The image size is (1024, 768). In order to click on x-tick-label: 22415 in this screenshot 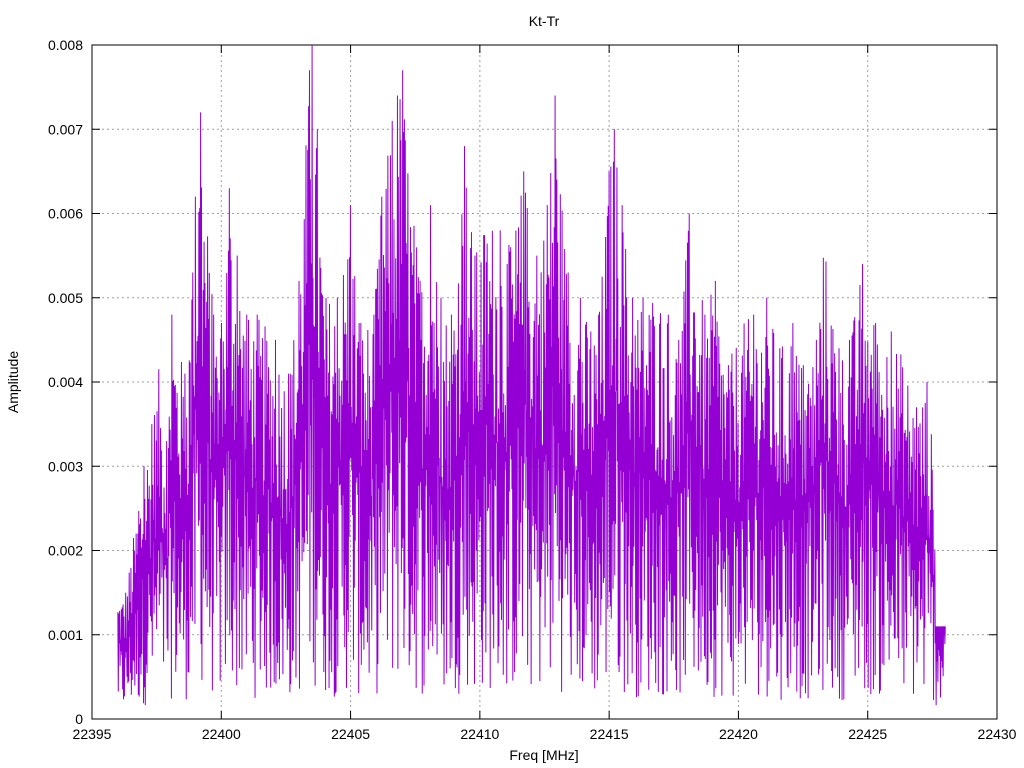, I will do `click(609, 734)`.